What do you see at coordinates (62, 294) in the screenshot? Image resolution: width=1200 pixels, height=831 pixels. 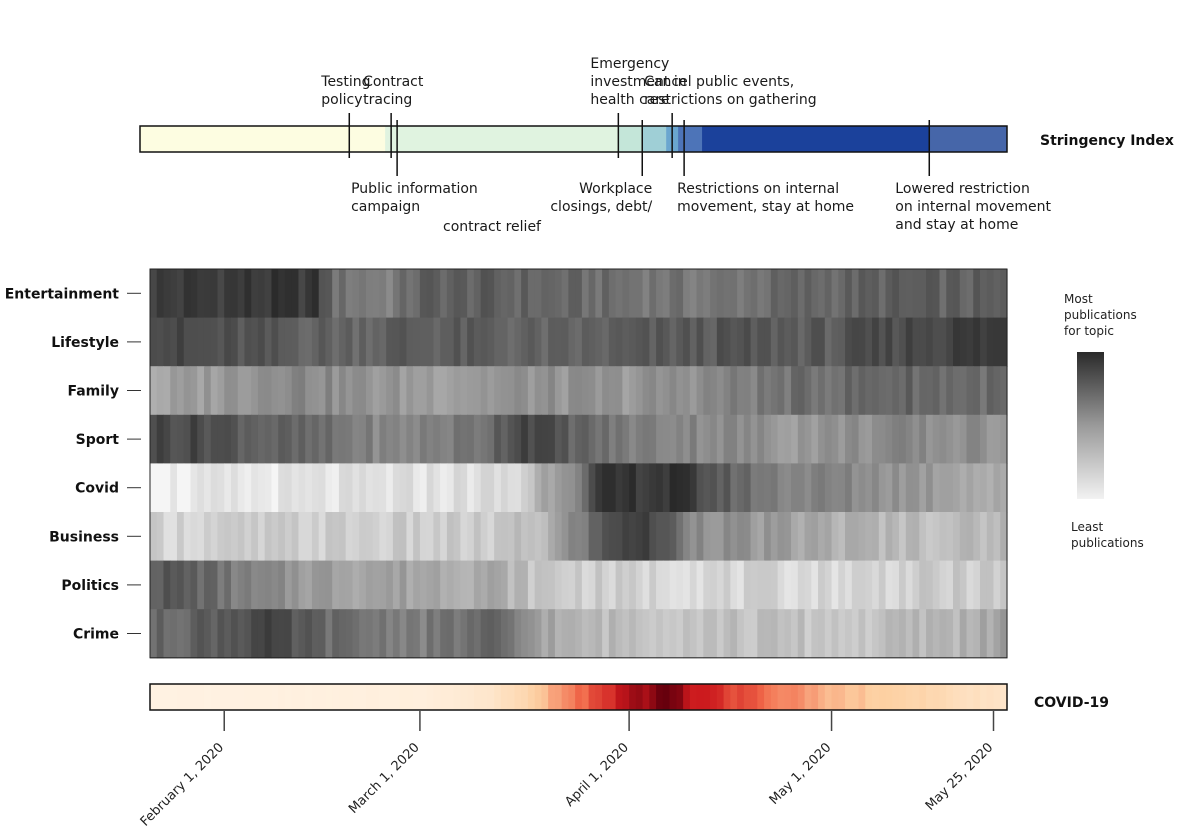 I see `topic-label: Entertainment` at bounding box center [62, 294].